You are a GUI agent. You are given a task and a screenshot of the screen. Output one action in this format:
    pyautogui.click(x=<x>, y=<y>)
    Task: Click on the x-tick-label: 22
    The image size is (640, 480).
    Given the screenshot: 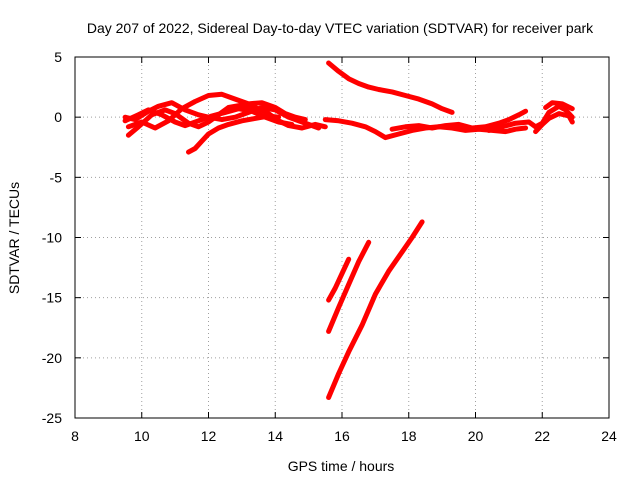 What is the action you would take?
    pyautogui.click(x=542, y=436)
    